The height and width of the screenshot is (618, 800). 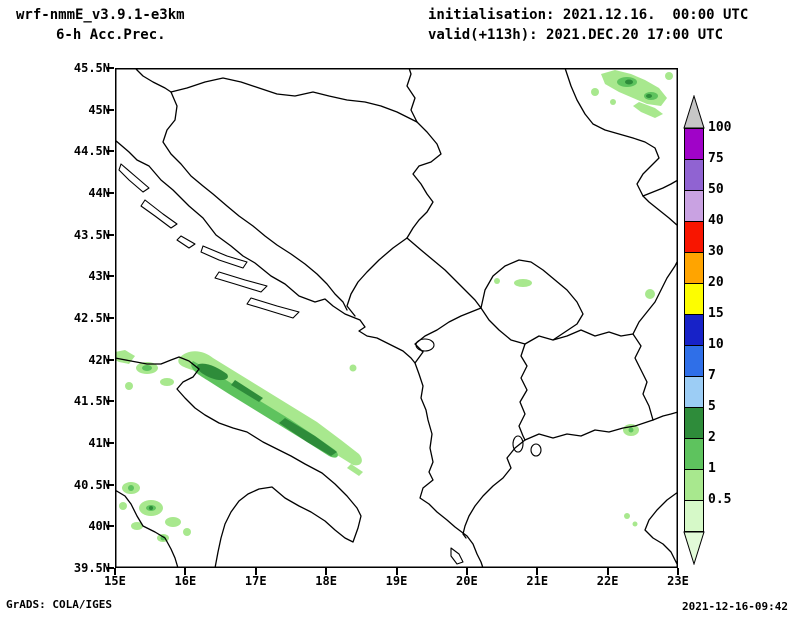 I want to click on legend-value-label: 15, so click(x=716, y=313).